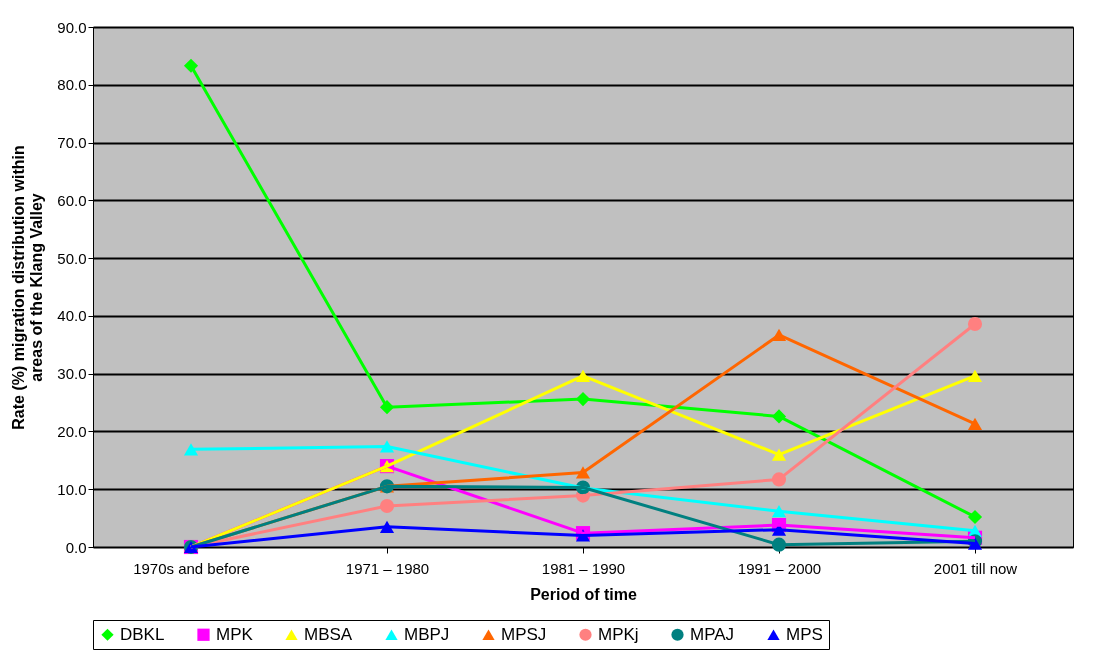 The width and height of the screenshot is (1111, 668). Describe the element at coordinates (524, 634) in the screenshot. I see `legend-label: MPSJ` at that location.